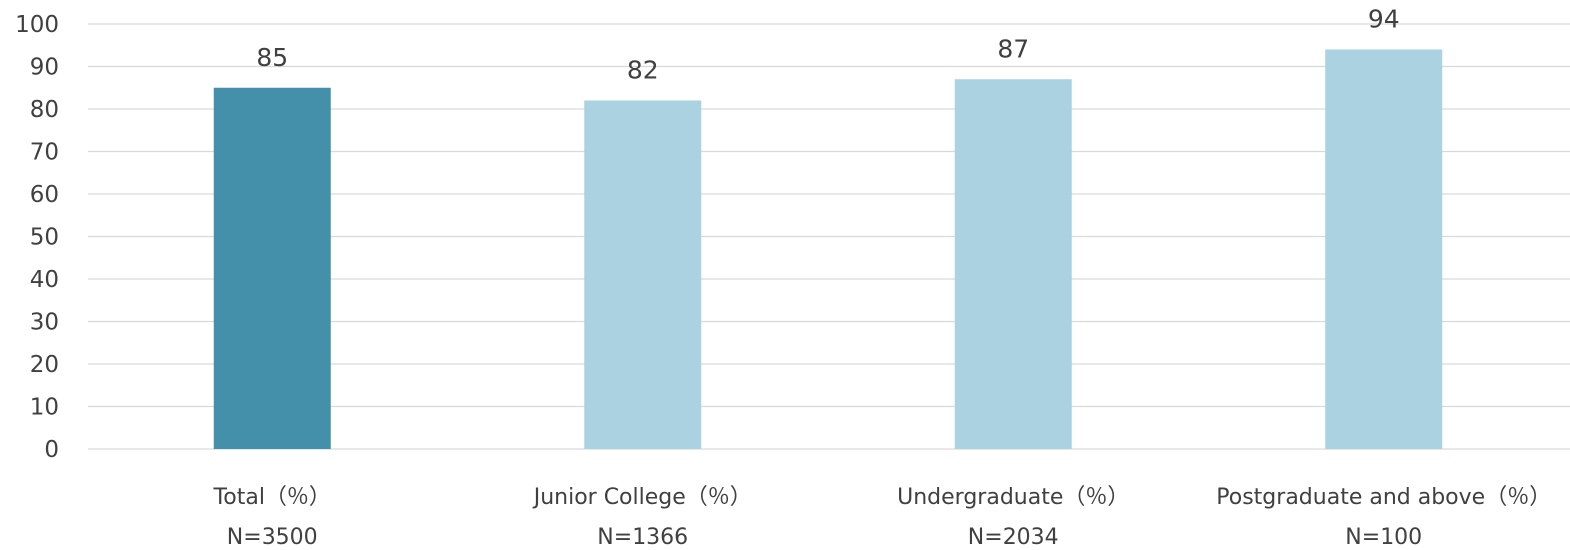 The image size is (1570, 550). Describe the element at coordinates (272, 497) in the screenshot. I see `x-category-label: Total（％）` at that location.